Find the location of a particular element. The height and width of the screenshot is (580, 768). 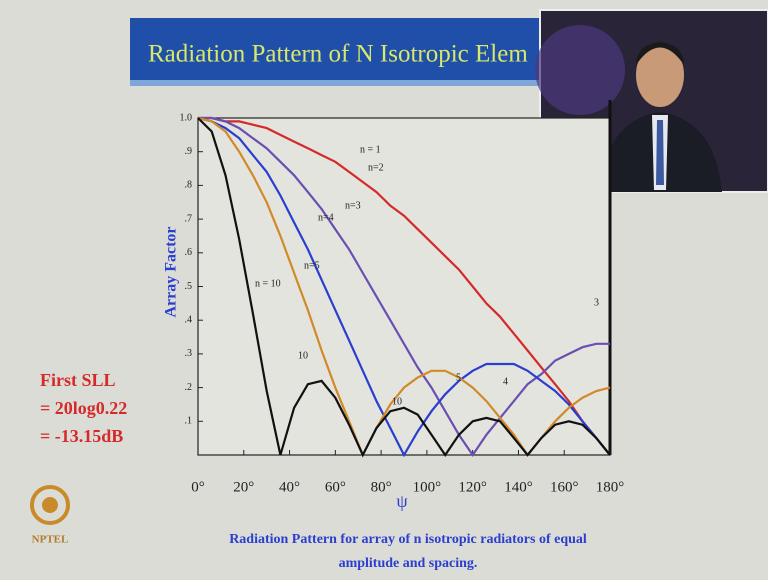

logo-text: NPTEL is located at coordinates (50, 540).